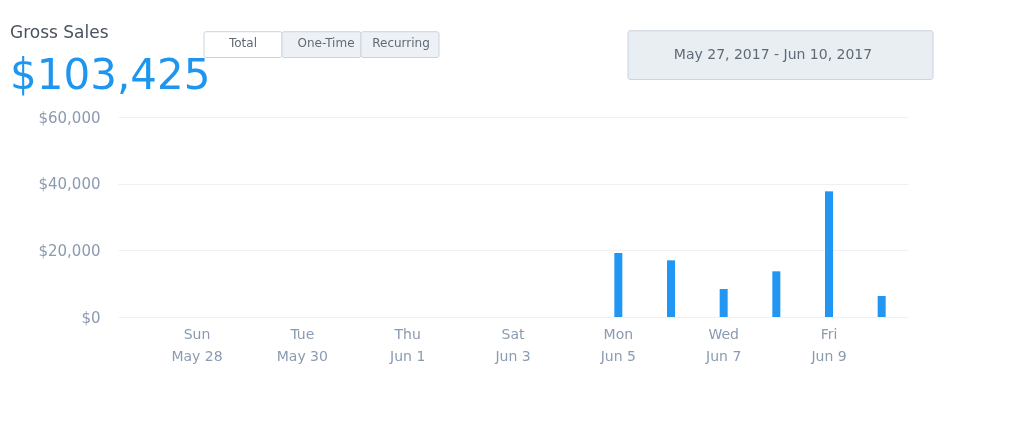 The width and height of the screenshot is (1024, 441). Describe the element at coordinates (69, 117) in the screenshot. I see `y-tick-label: $60,000` at that location.